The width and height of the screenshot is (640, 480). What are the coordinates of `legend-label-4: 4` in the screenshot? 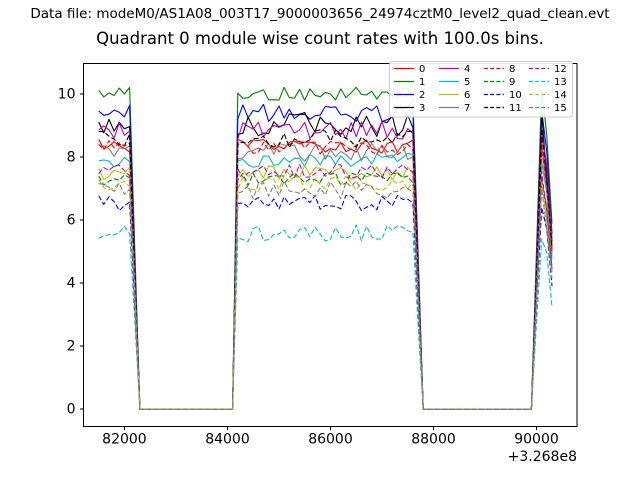 It's located at (467, 69).